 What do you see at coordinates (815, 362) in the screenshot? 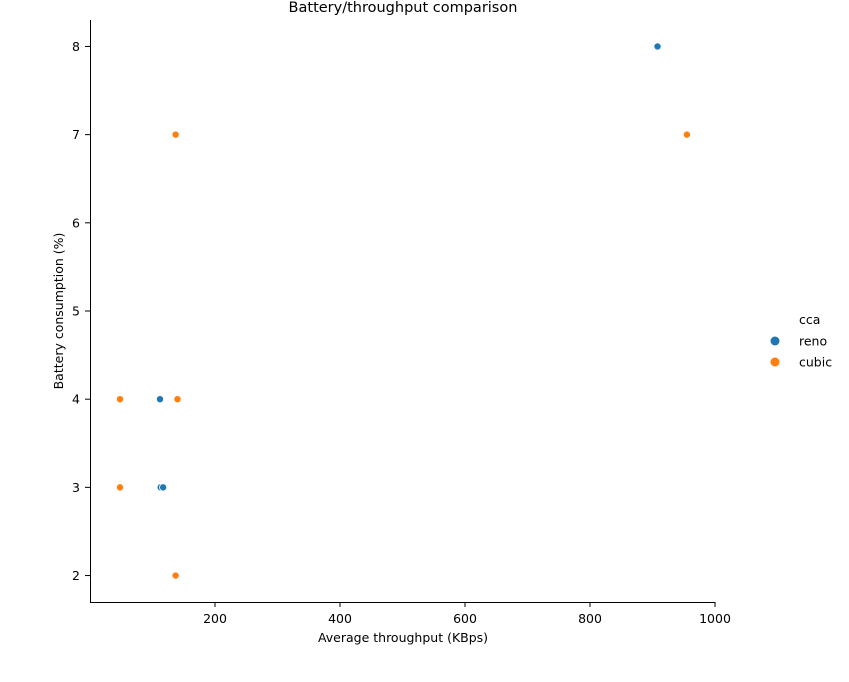
I see `legend-label-cubic: cubic` at bounding box center [815, 362].